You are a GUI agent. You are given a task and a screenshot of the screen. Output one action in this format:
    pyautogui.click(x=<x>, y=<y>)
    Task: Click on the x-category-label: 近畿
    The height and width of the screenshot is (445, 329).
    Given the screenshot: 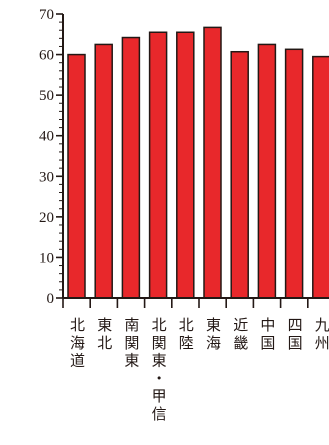 What is the action you would take?
    pyautogui.click(x=240, y=334)
    